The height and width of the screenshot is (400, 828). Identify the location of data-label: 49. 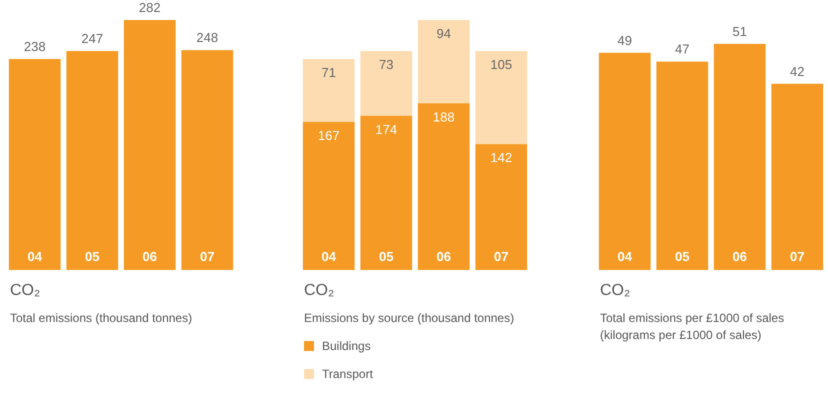
(625, 40).